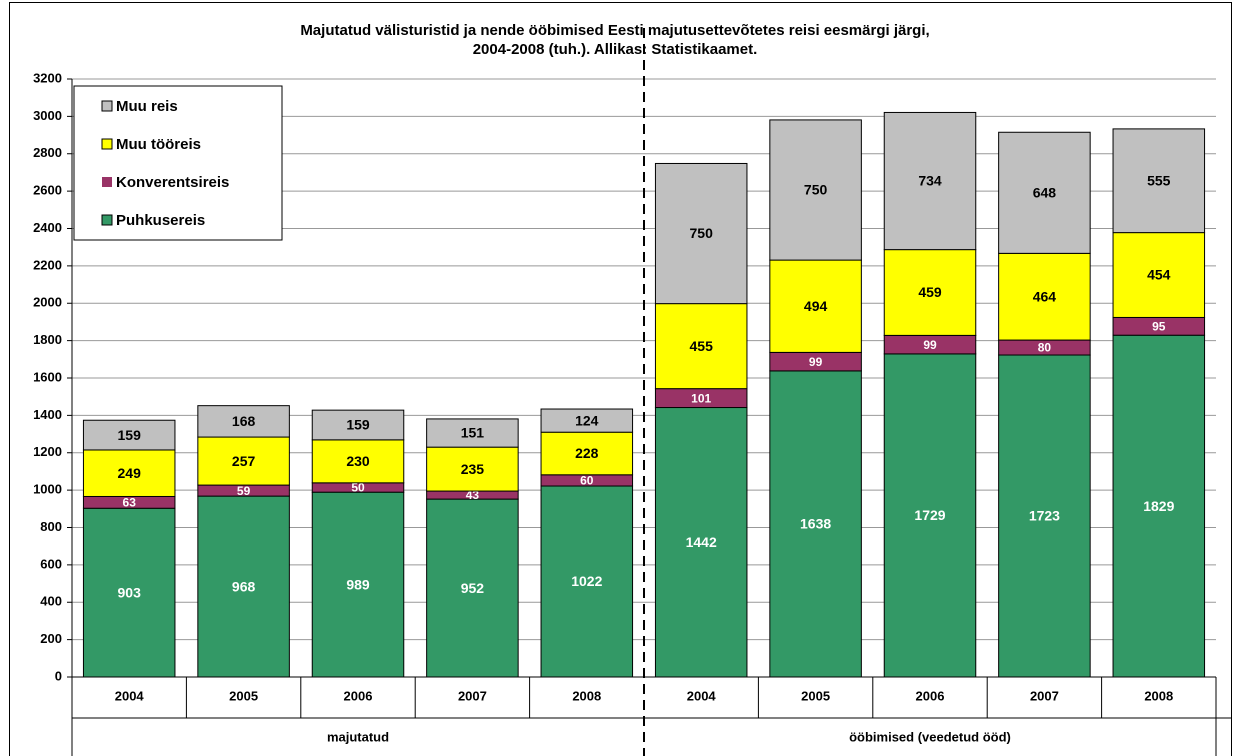 Image resolution: width=1234 pixels, height=756 pixels. Describe the element at coordinates (130, 503) in the screenshot. I see `data-label: 63` at that location.